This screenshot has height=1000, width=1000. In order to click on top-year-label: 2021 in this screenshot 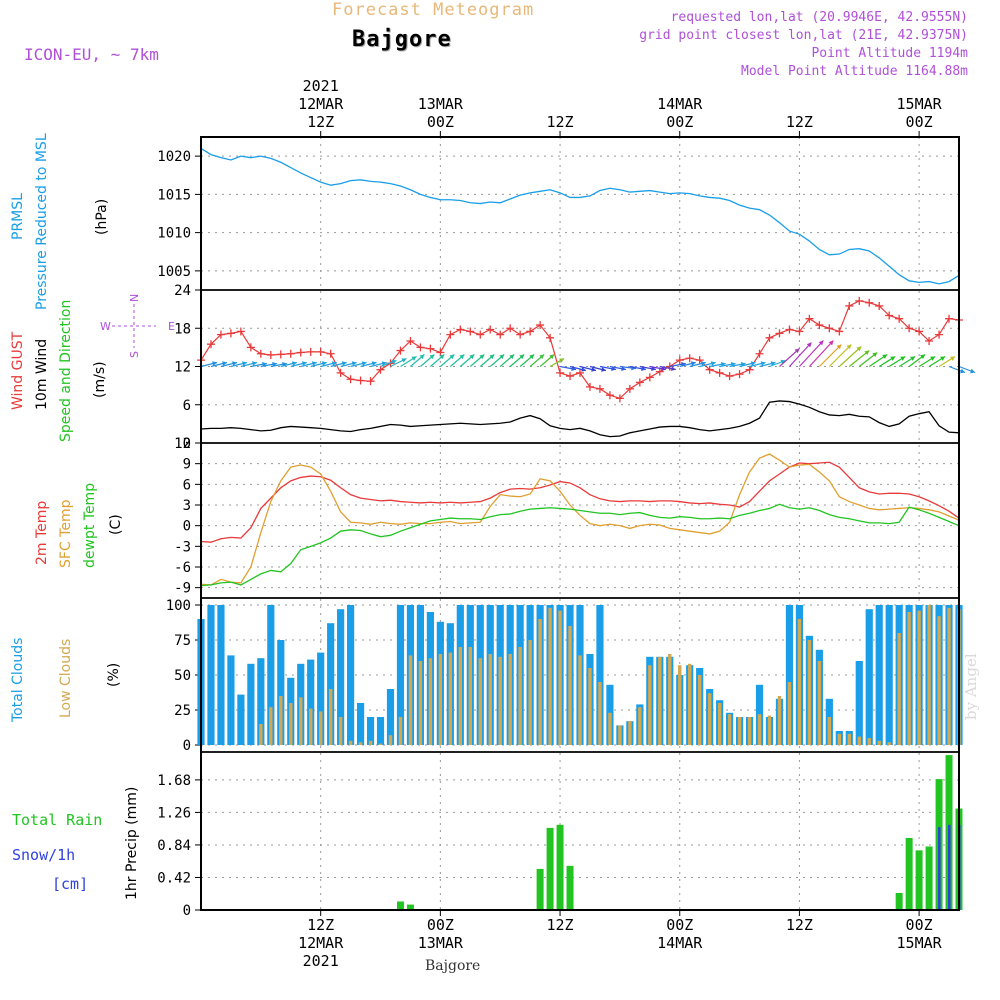, I will do `click(321, 86)`.